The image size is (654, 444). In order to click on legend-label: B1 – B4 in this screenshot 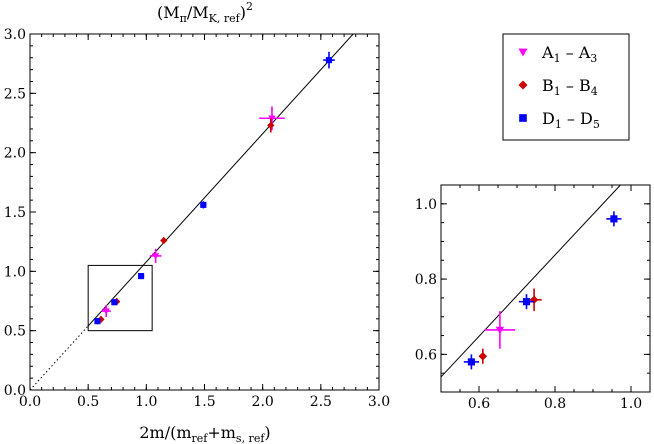, I will do `click(570, 87)`.